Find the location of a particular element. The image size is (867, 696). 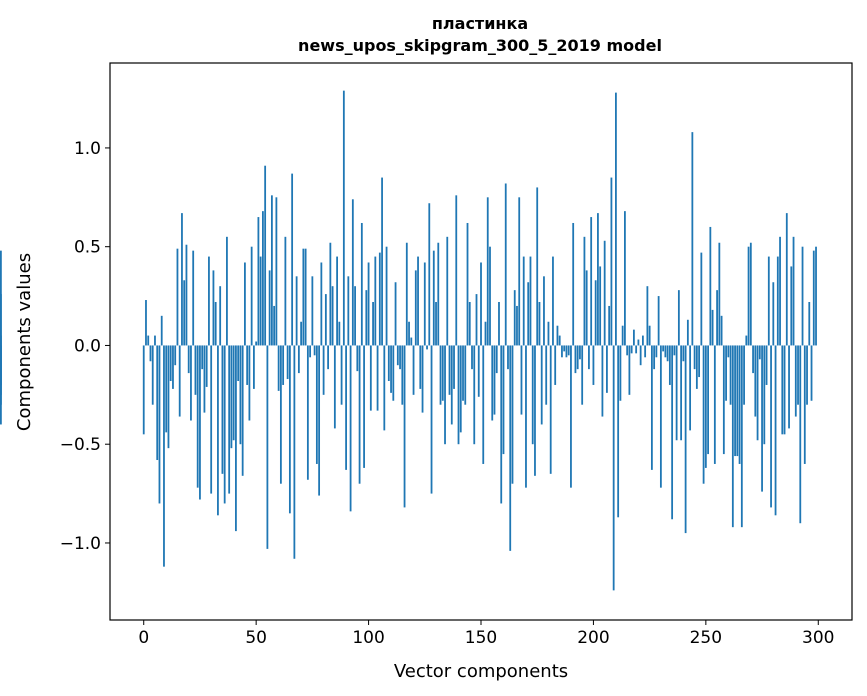

x-axis-label: Vector components is located at coordinates (481, 671).